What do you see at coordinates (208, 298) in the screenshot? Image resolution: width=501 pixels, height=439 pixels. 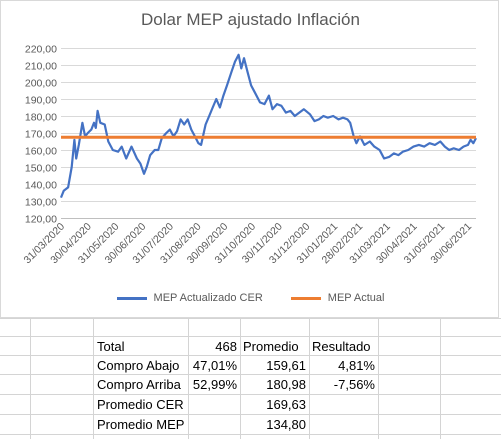 I see `legend-label-cer: MEP Actualizado CER` at bounding box center [208, 298].